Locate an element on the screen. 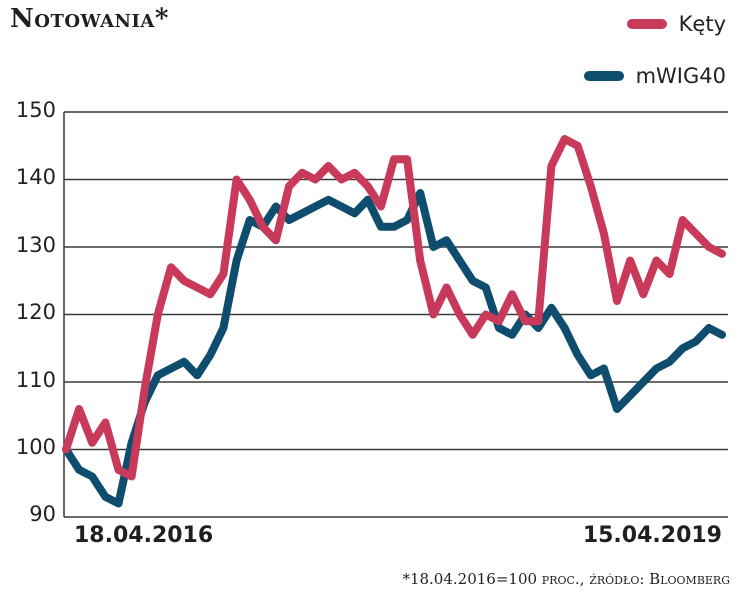 This screenshot has height=593, width=740. footnote: *18.04.2016=100 proc., źródło: Bloomberg is located at coordinates (566, 579).